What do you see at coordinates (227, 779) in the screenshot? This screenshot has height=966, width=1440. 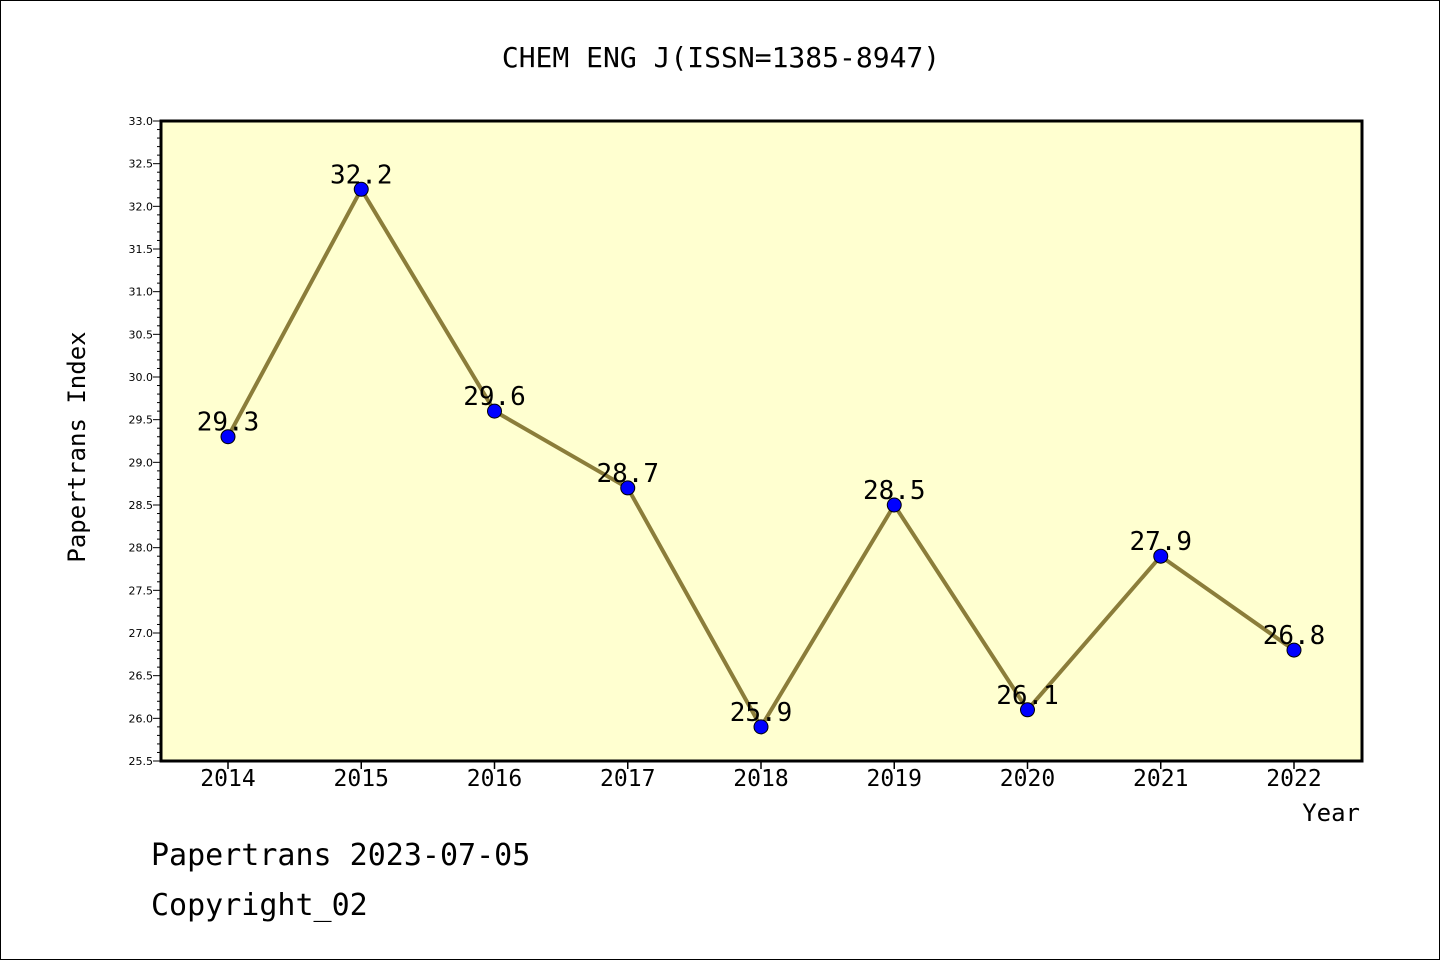 I see `x-tick-label: 2014` at bounding box center [227, 779].